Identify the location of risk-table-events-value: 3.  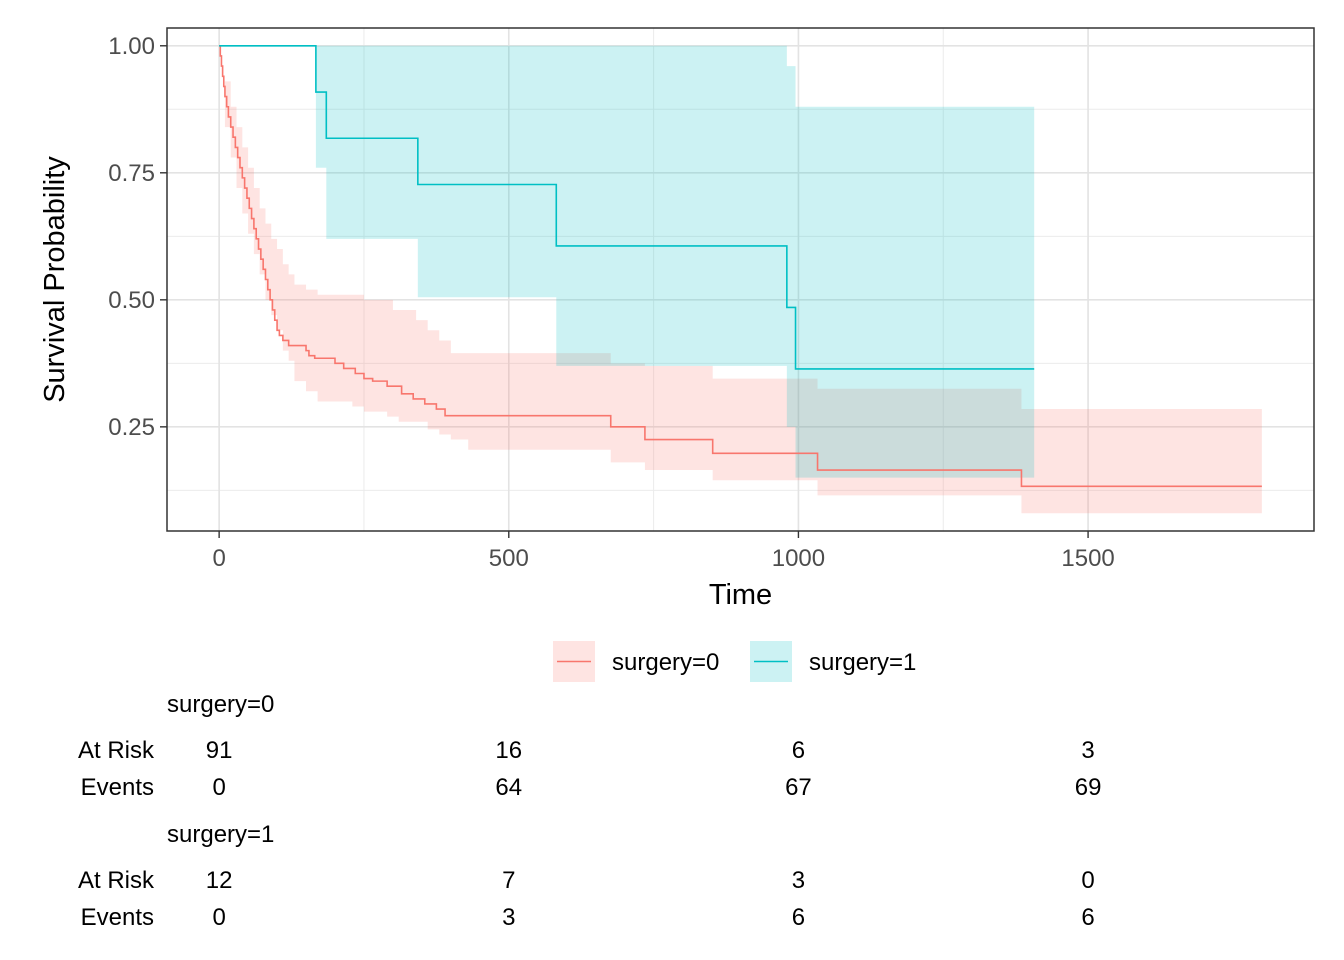
(508, 917).